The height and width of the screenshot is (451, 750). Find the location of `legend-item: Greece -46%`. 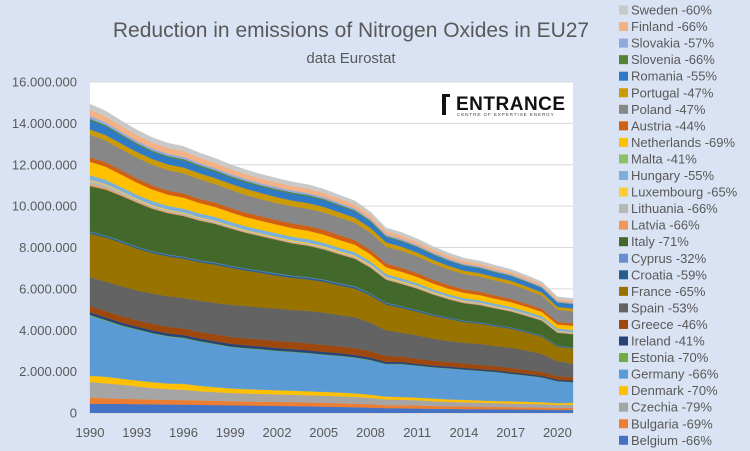

legend-item: Greece -46% is located at coordinates (663, 324).